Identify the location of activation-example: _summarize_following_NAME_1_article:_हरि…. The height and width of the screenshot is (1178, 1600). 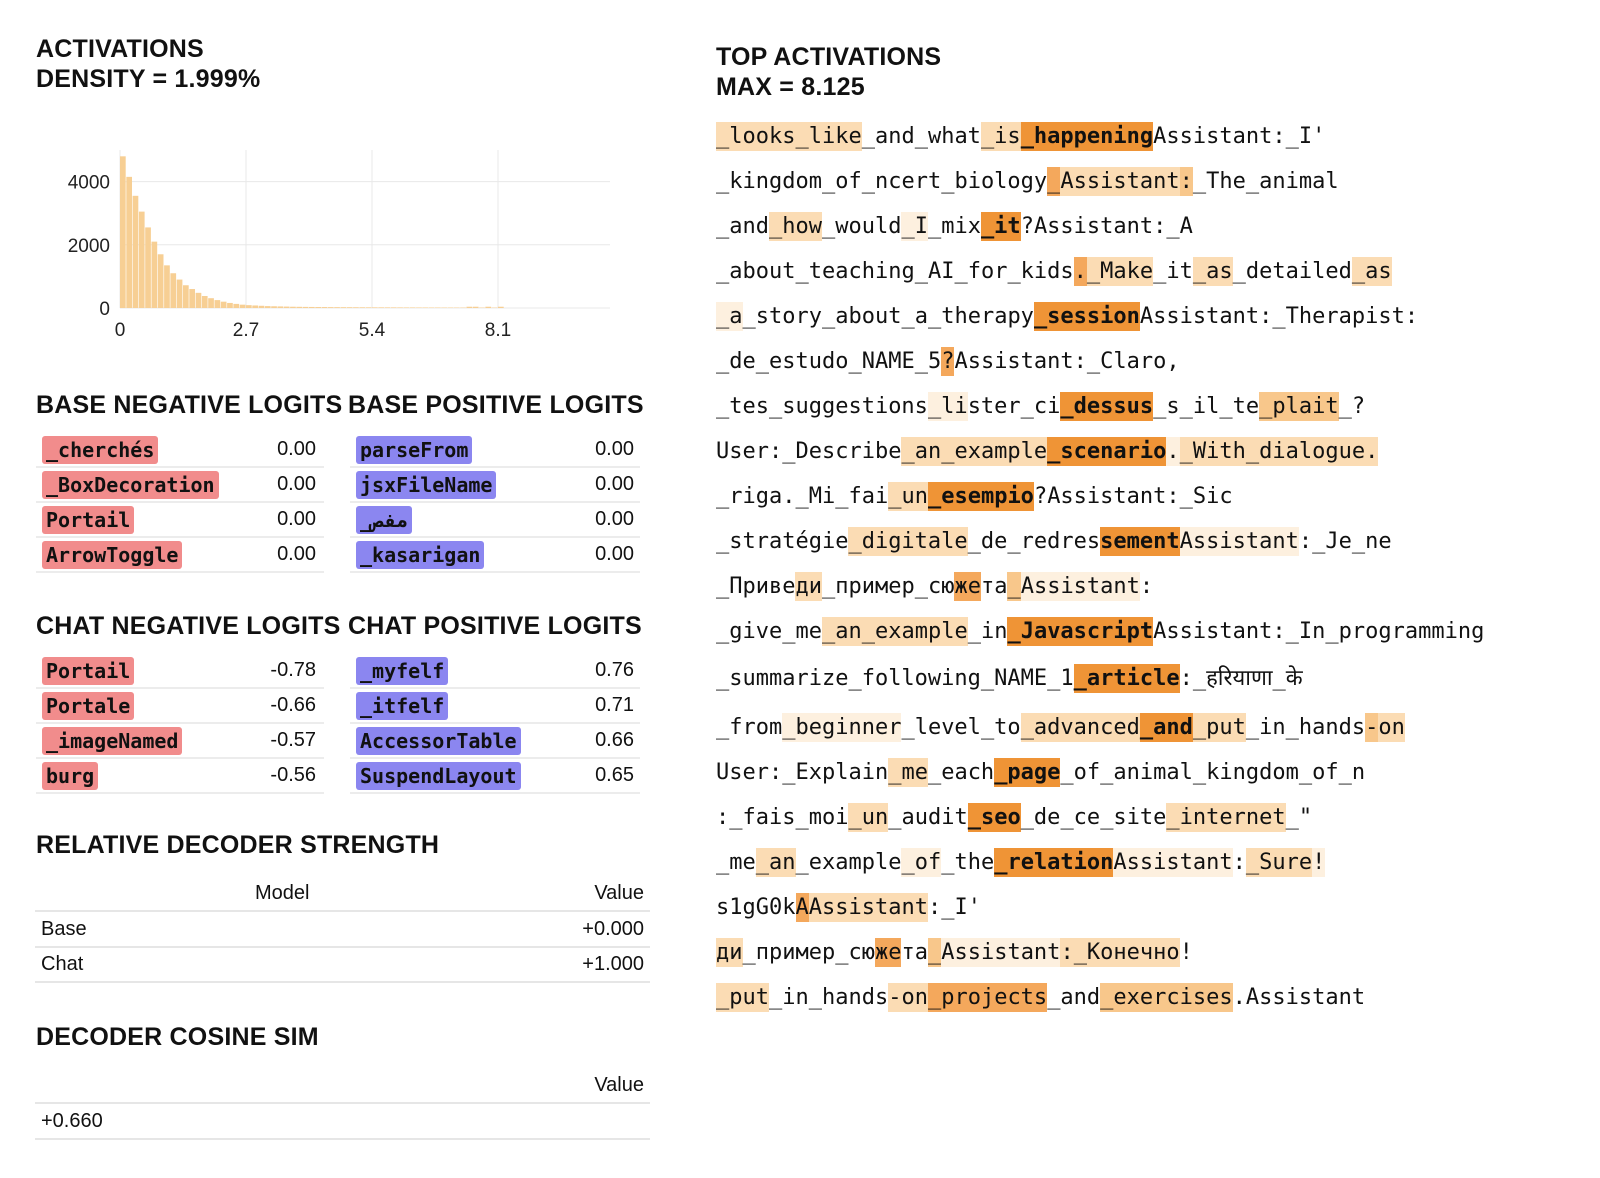
(1009, 679).